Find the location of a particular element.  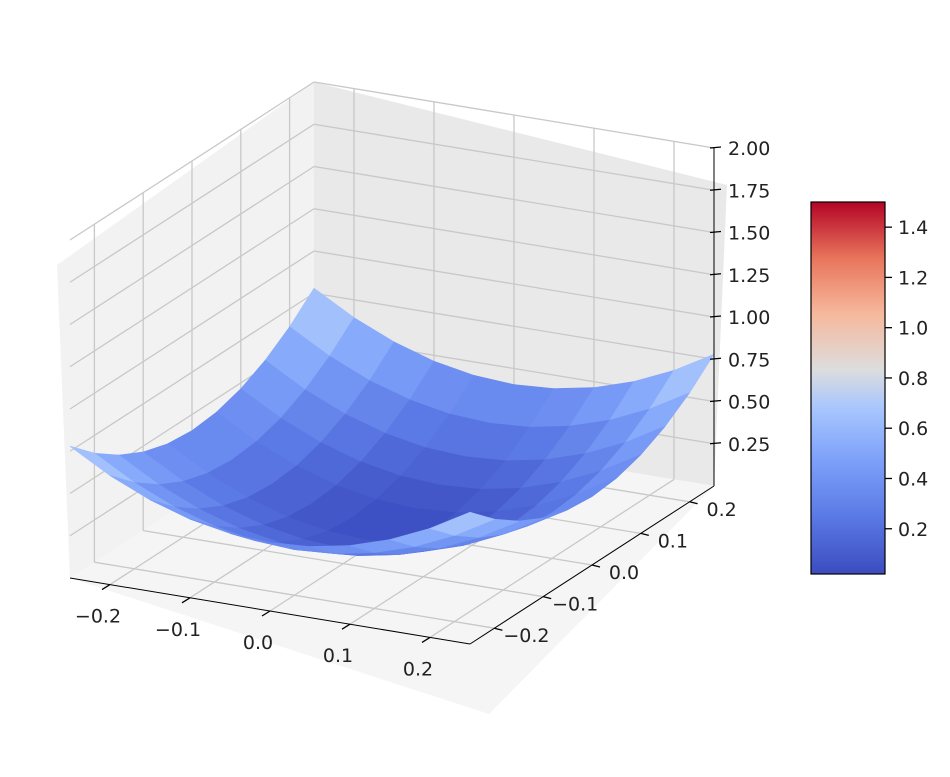

colorbar-tick-label: 0.4 is located at coordinates (913, 479).